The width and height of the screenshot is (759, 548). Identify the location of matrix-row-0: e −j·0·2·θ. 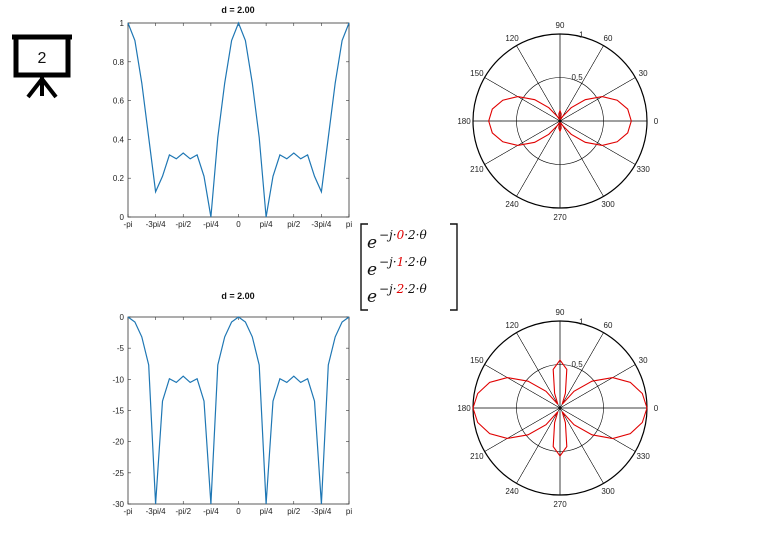
(397, 240).